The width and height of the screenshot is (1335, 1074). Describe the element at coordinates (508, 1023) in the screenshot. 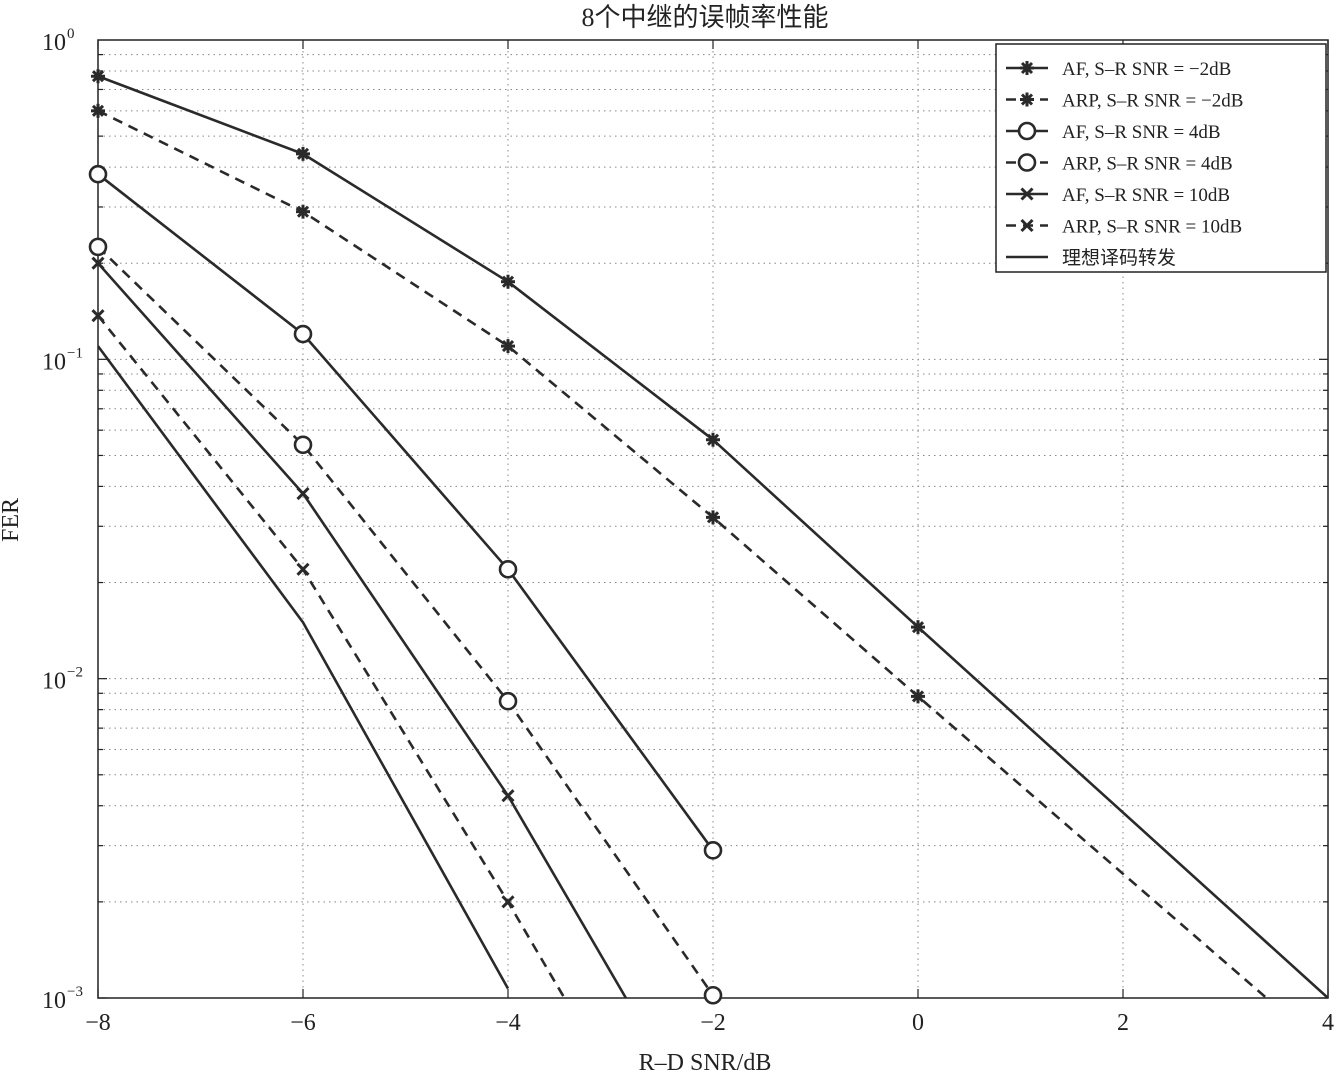

I see `x-tick-label: −4` at that location.